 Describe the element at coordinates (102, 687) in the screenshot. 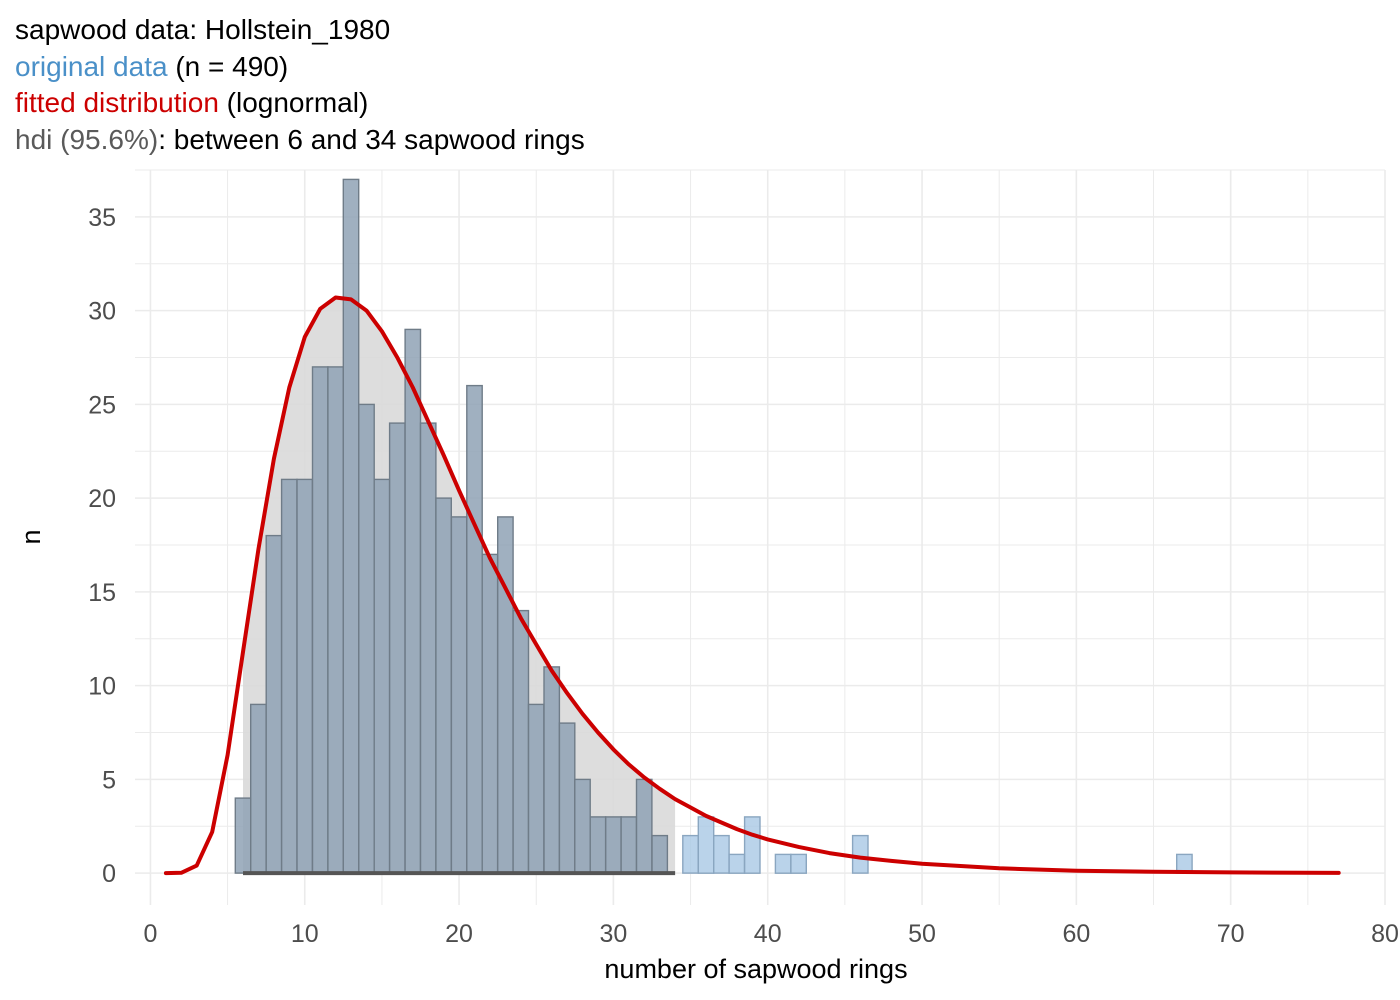

I see `y-tick-label: 10` at that location.